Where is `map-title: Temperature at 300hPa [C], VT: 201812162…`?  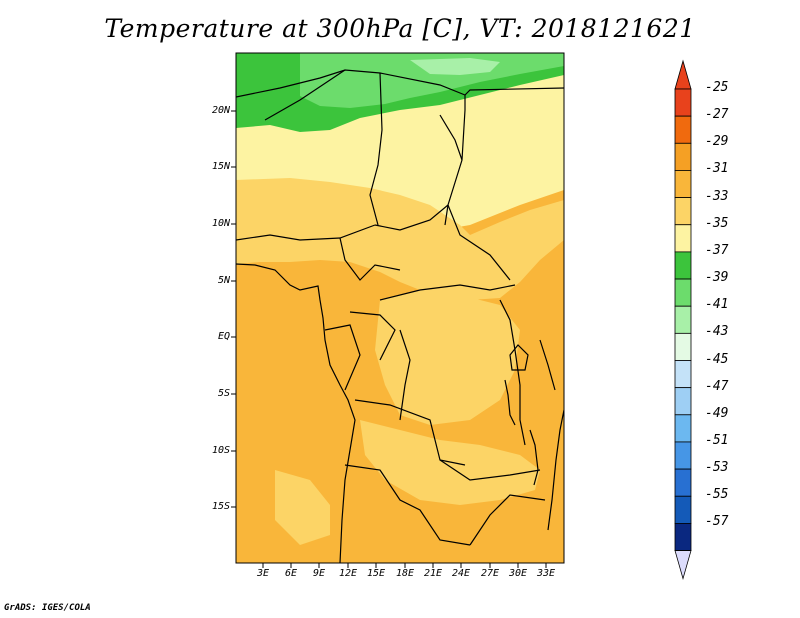
map-title: Temperature at 300hPa [C], VT: 201812162… is located at coordinates (400, 28).